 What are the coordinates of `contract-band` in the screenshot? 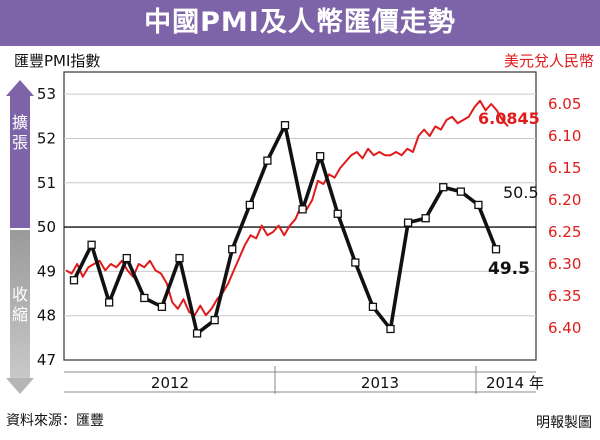 It's located at (20, 304).